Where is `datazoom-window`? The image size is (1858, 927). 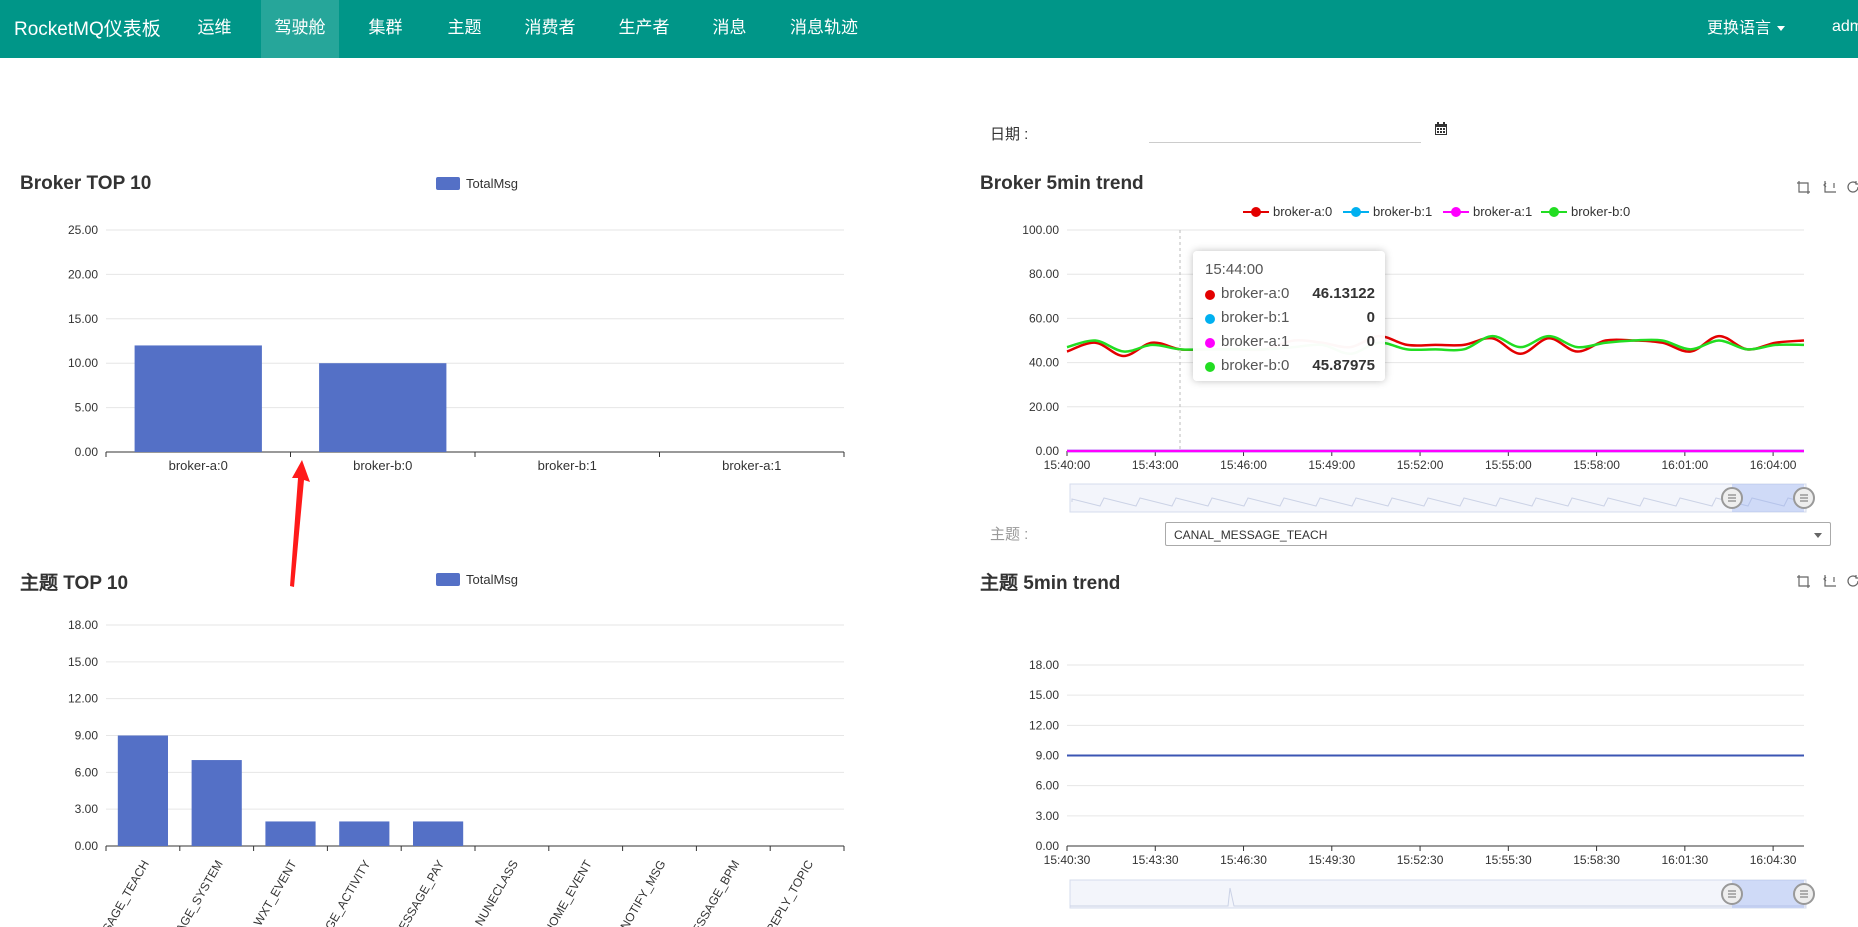
datazoom-window is located at coordinates (1768, 498).